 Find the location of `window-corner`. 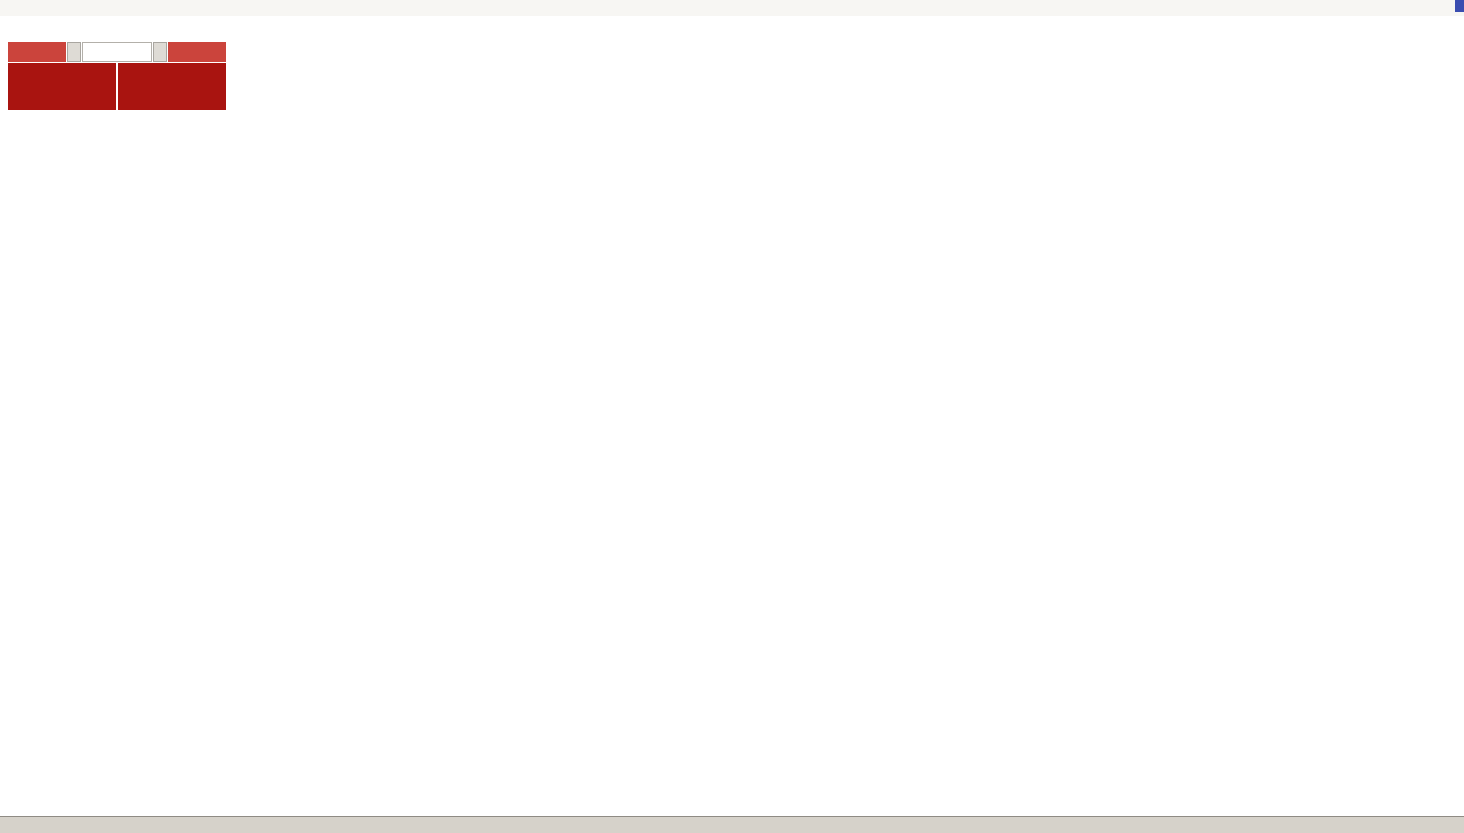

window-corner is located at coordinates (1459, 6).